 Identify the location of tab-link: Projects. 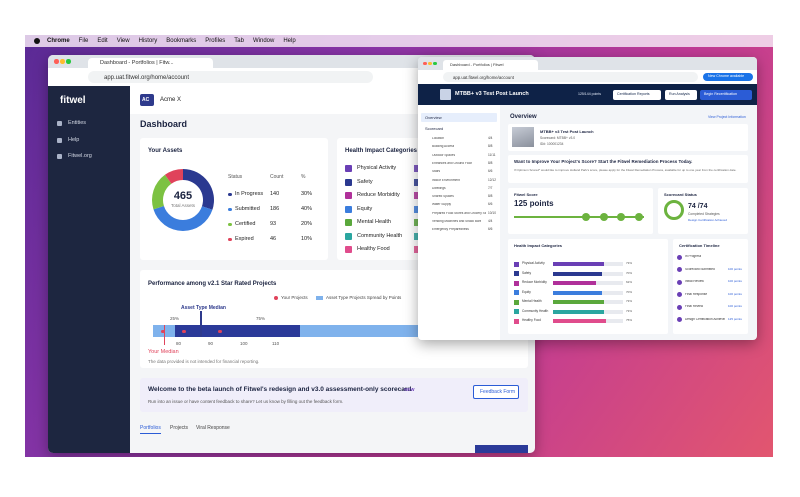
(179, 428).